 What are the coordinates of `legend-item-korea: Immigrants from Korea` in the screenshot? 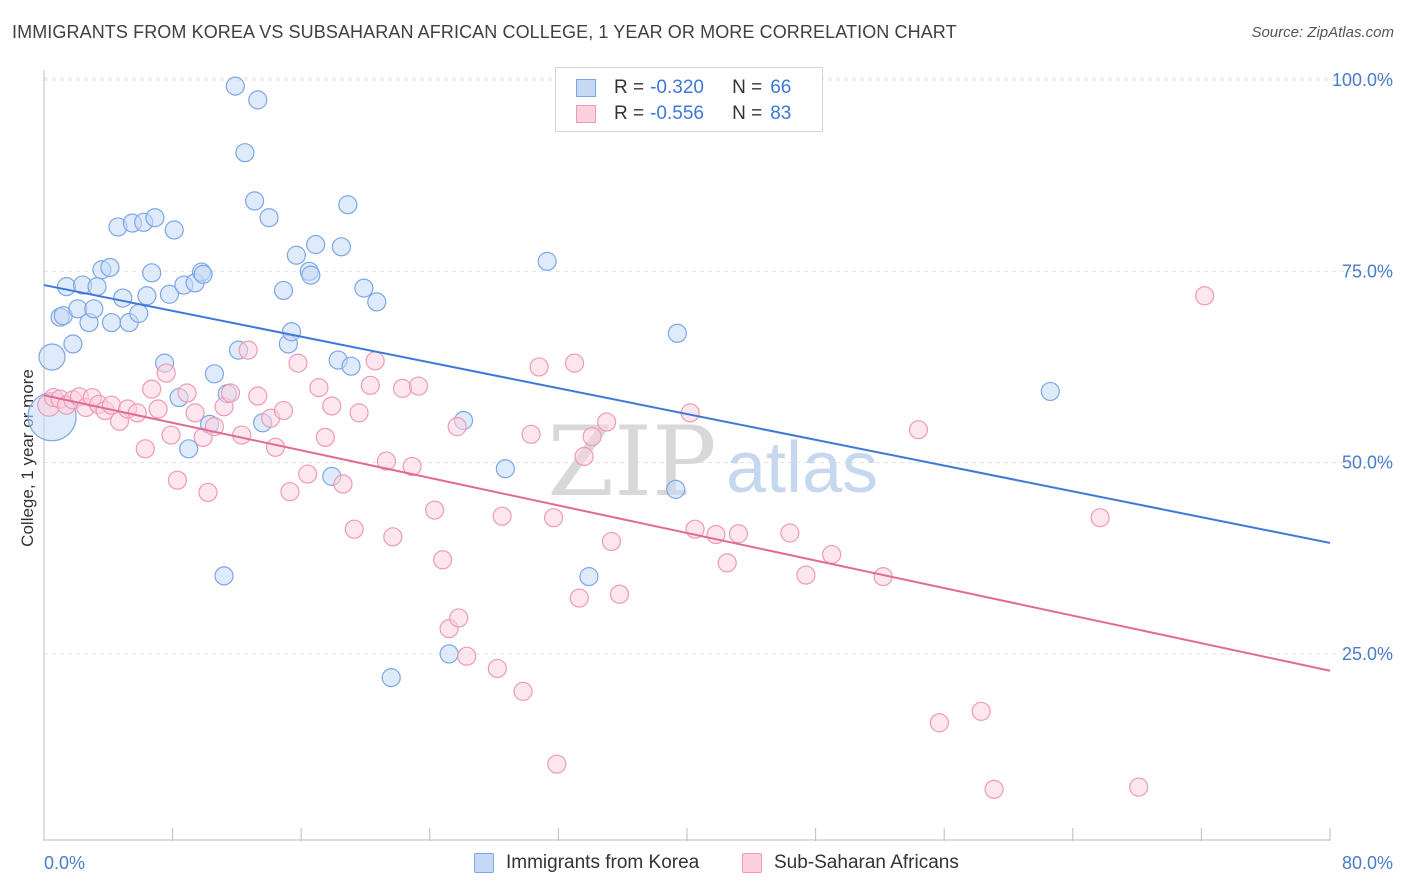 It's located at (586, 863).